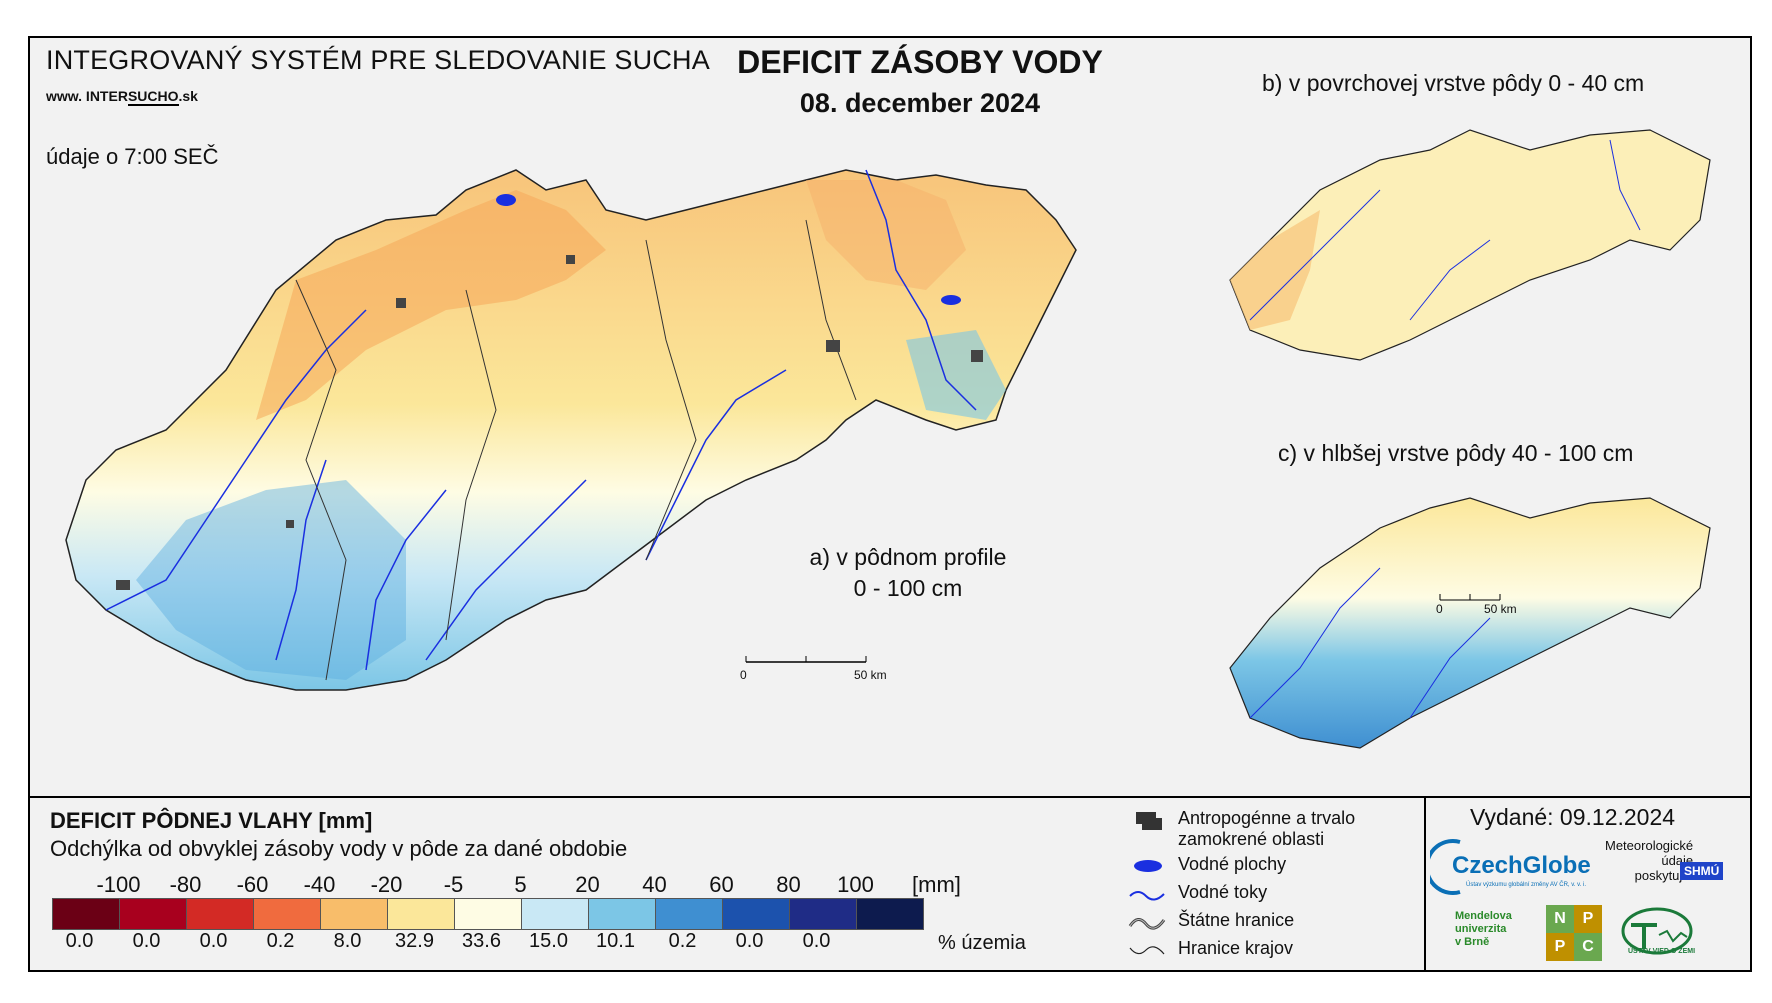  Describe the element at coordinates (908, 588) in the screenshot. I see `map-a-depth: 0 - 100 cm` at that location.